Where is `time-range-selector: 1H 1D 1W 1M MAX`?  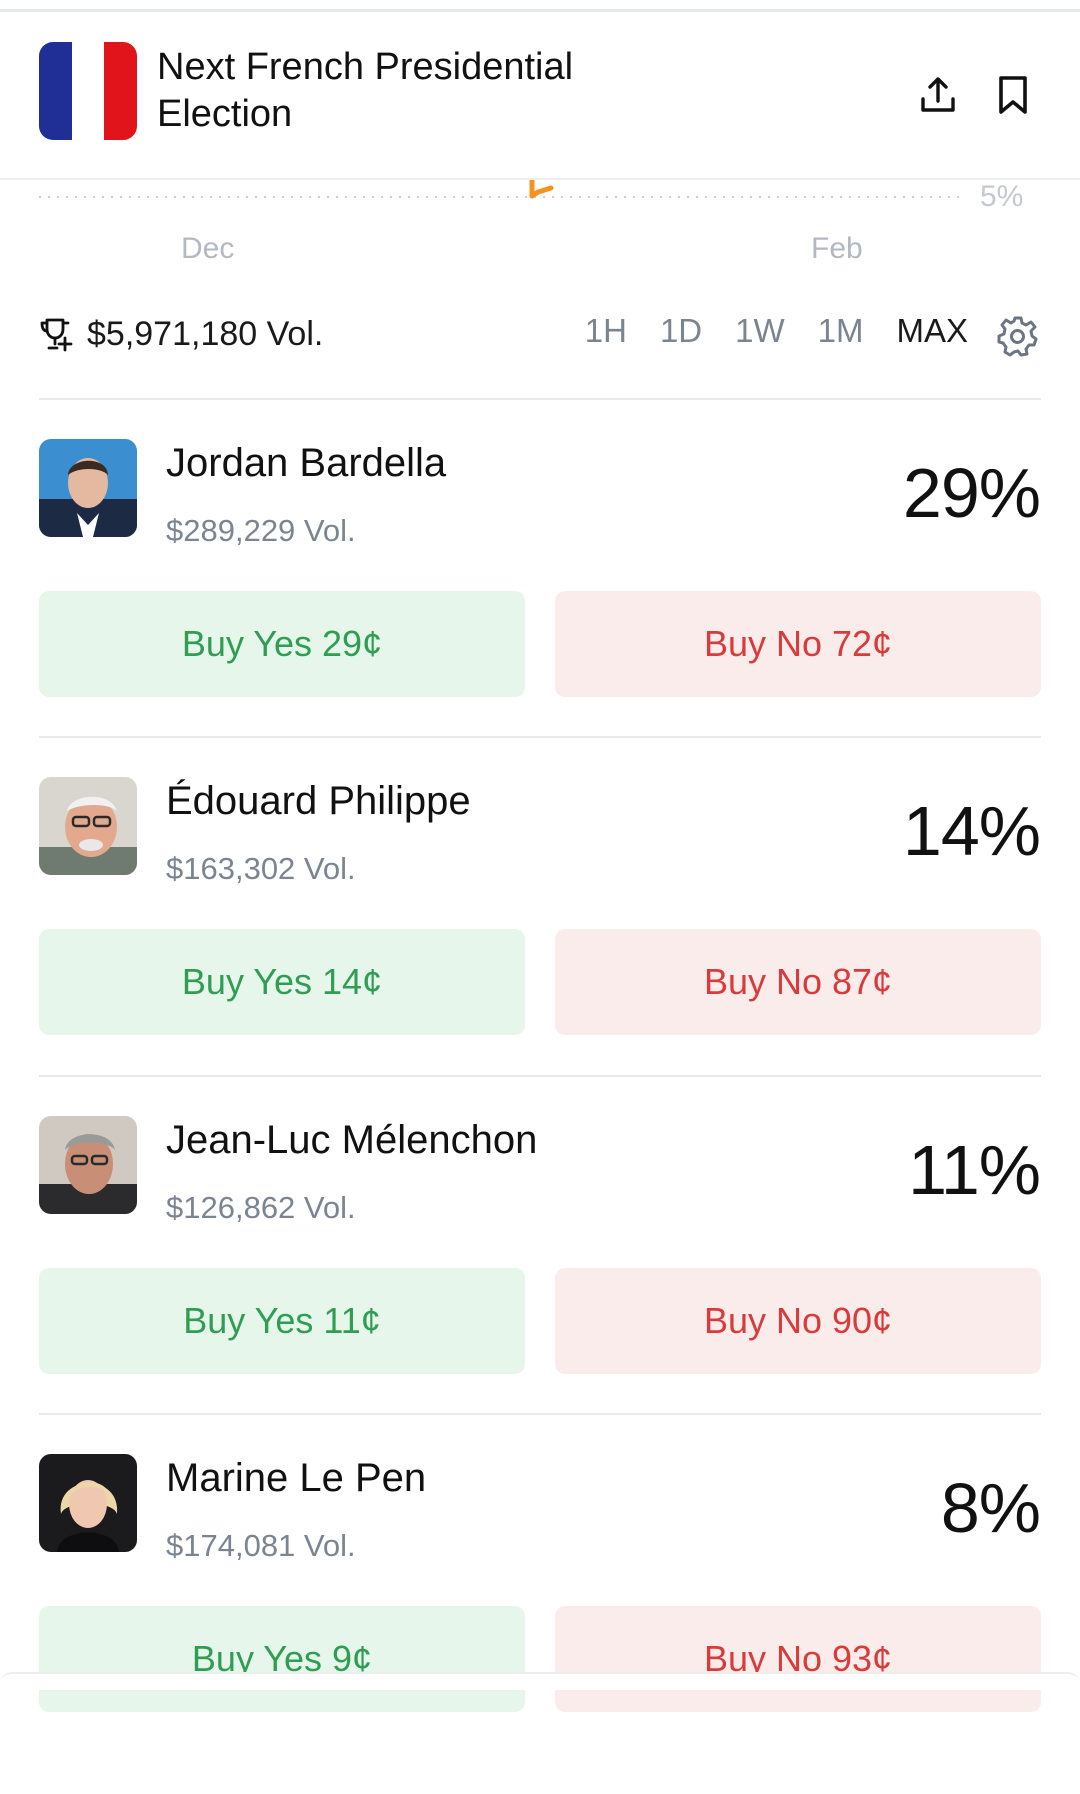
time-range-selector: 1H 1D 1W 1M MAX is located at coordinates (760, 331).